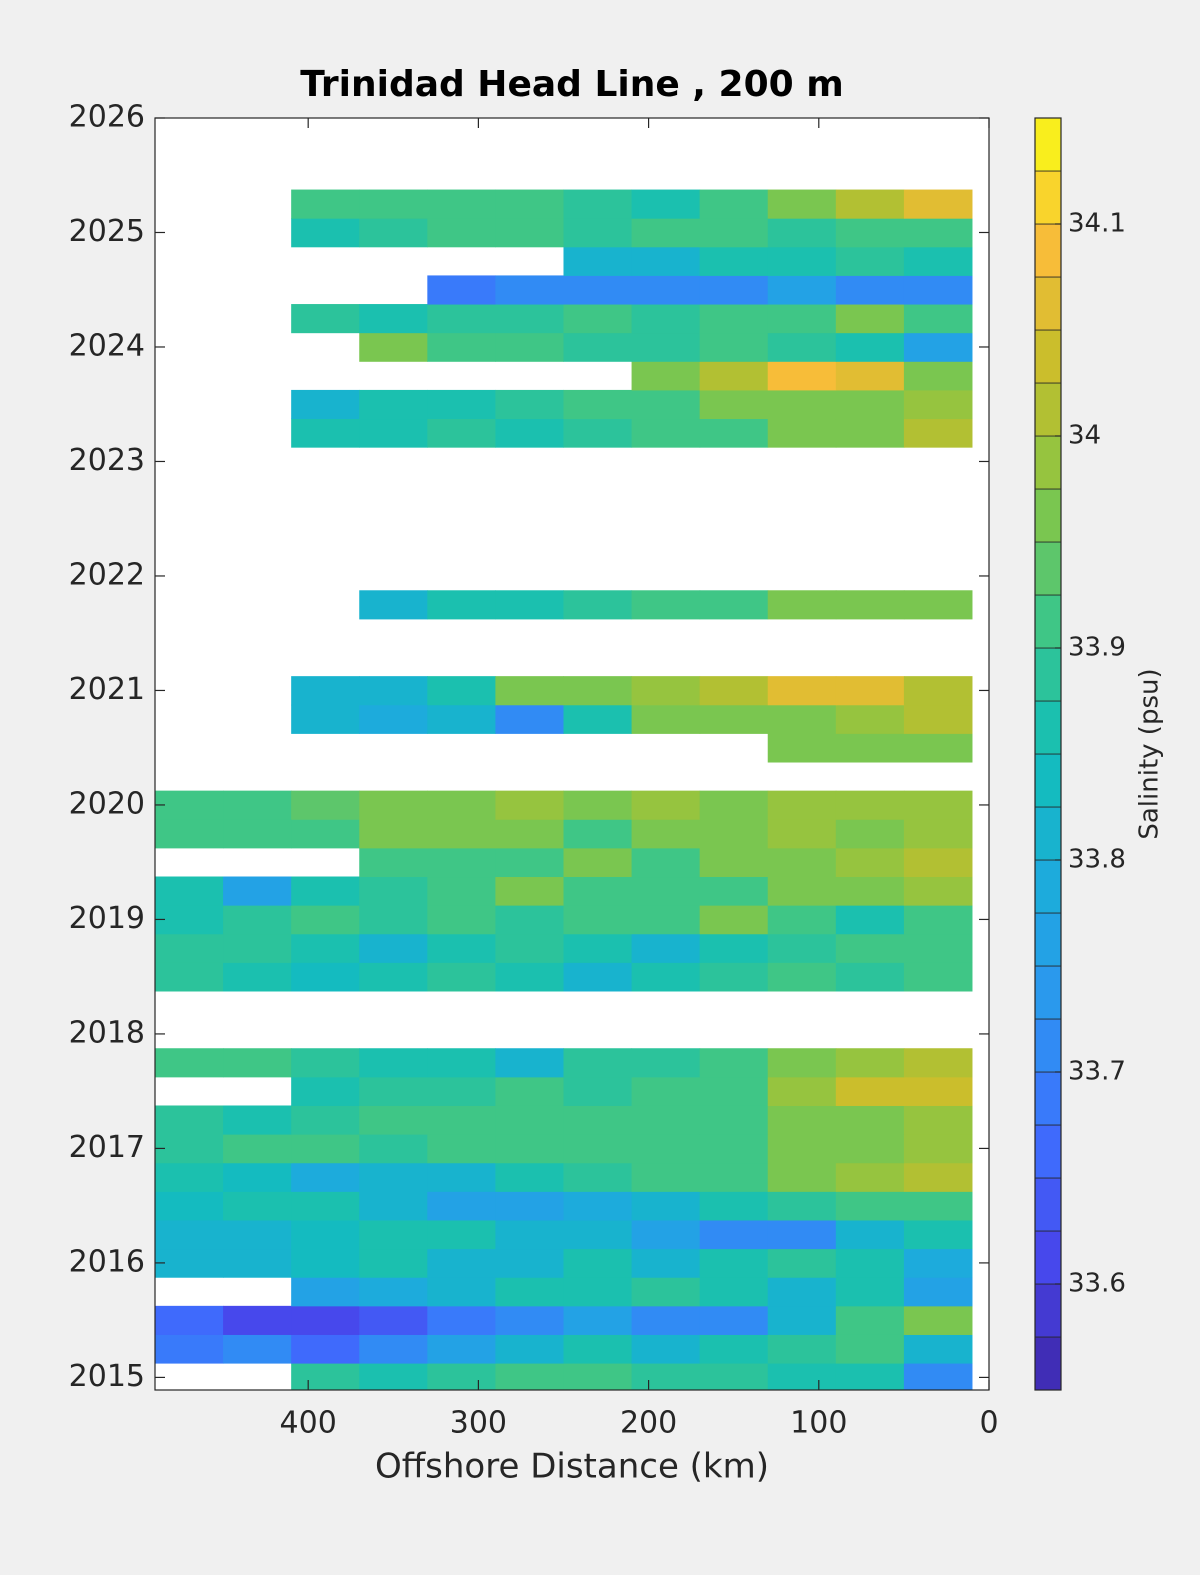 This screenshot has height=1575, width=1200. I want to click on x-tick-label: 400, so click(308, 1423).